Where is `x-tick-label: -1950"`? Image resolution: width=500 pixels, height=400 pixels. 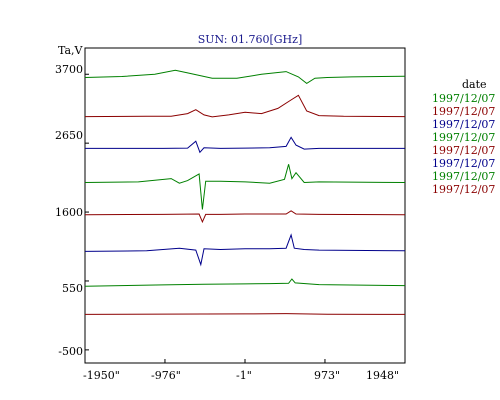
x-tick-label: -1950" is located at coordinates (101, 375).